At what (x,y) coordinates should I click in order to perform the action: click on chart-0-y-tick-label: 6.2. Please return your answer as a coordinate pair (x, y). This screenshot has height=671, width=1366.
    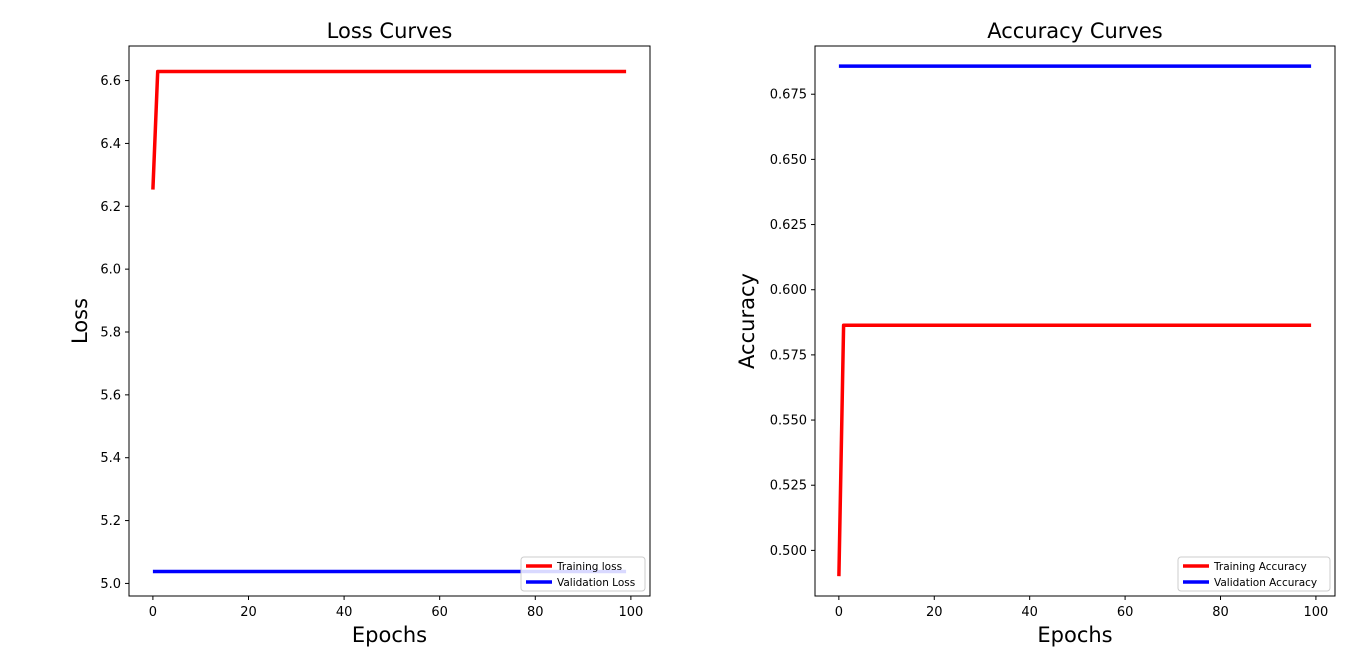
    Looking at the image, I should click on (110, 207).